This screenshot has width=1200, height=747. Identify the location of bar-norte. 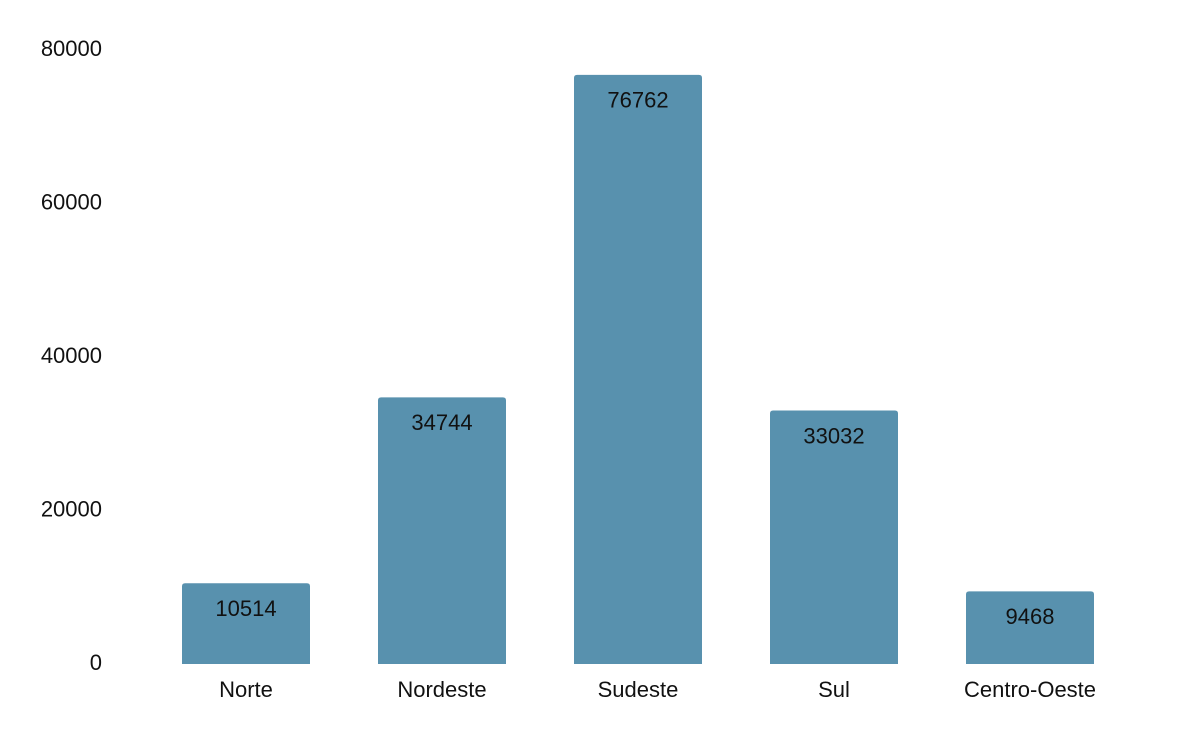
(246, 623).